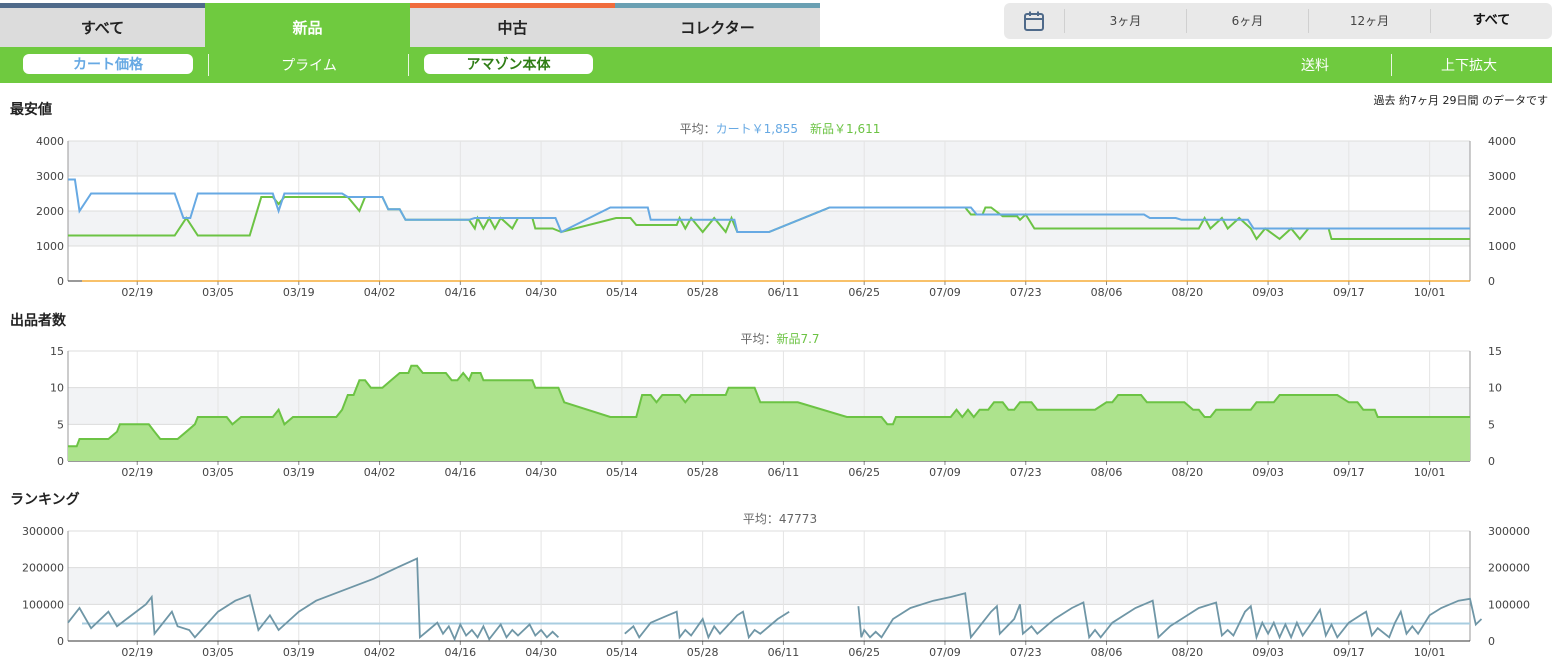 The height and width of the screenshot is (672, 1562). I want to click on y-tick-label: 2000, so click(50, 211).